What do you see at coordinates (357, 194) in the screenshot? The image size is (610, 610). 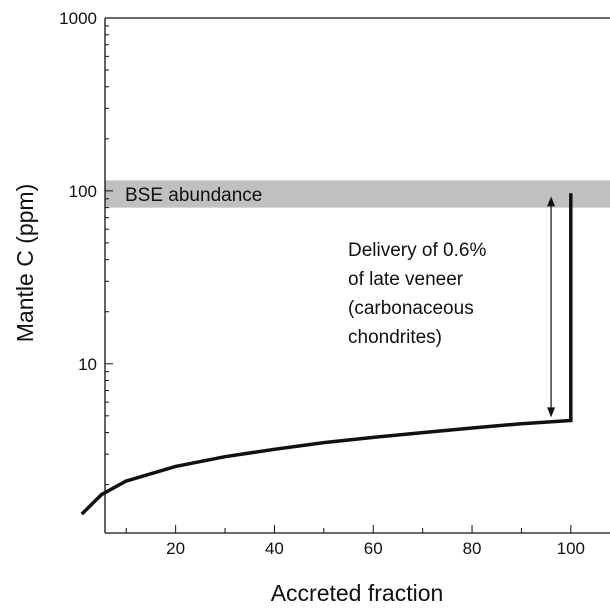 I see `bse-band` at bounding box center [357, 194].